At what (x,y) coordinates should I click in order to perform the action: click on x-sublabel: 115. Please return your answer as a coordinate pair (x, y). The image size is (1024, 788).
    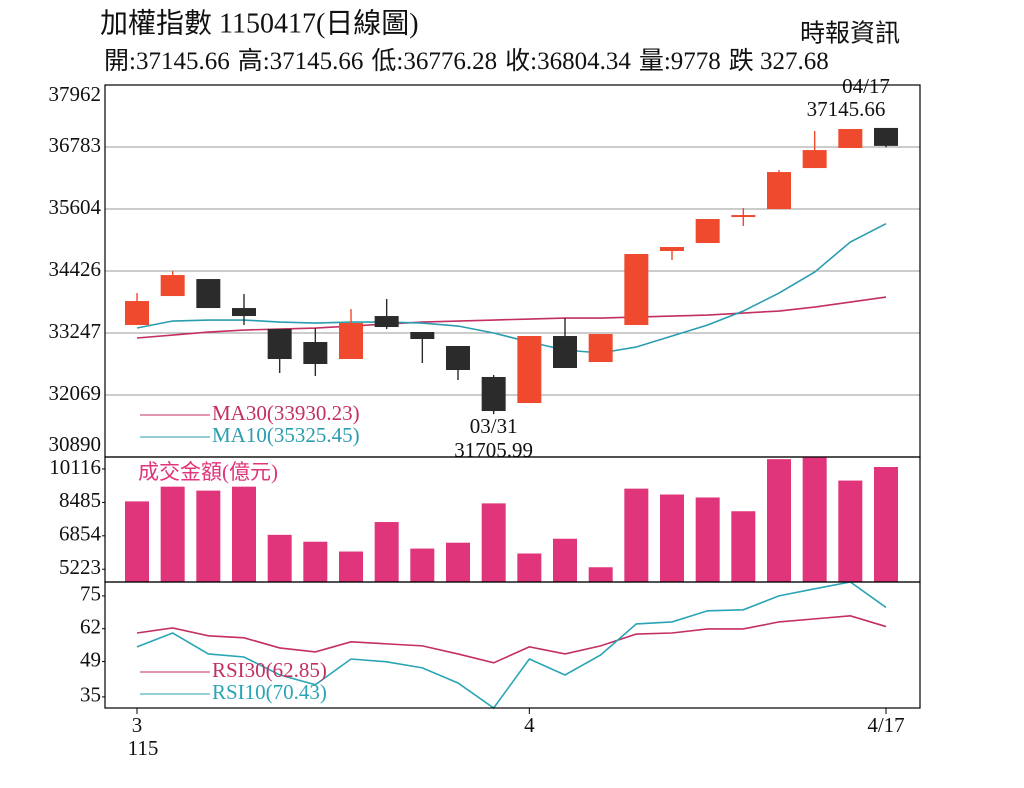
    Looking at the image, I should click on (143, 748).